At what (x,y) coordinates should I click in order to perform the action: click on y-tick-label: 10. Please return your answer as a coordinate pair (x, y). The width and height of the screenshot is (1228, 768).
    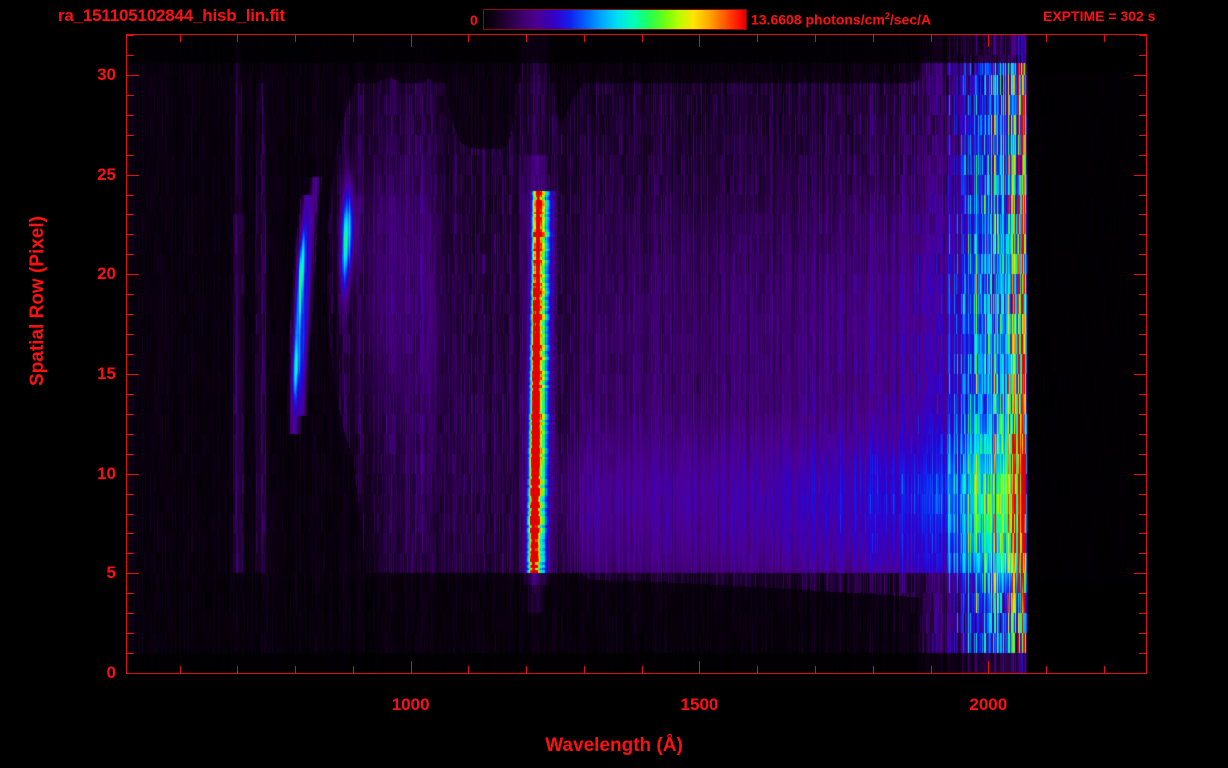
    Looking at the image, I should click on (106, 473).